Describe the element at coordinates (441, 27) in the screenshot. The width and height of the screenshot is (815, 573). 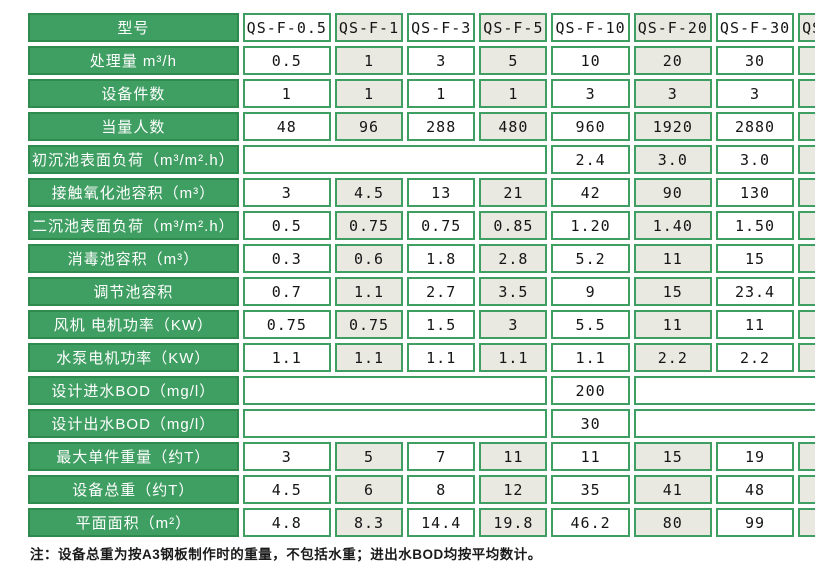
I see `model-header-cell: QS-F-3` at that location.